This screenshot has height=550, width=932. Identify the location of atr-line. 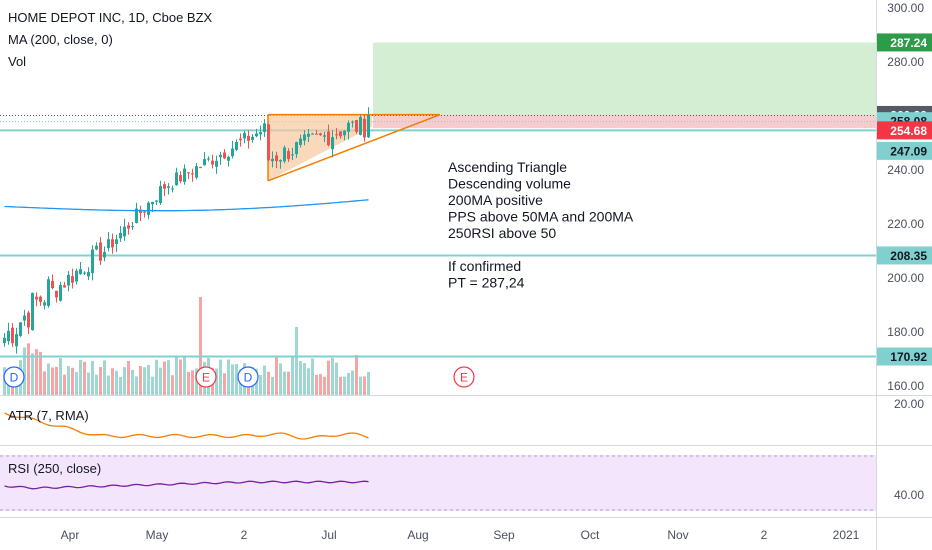
(186, 426).